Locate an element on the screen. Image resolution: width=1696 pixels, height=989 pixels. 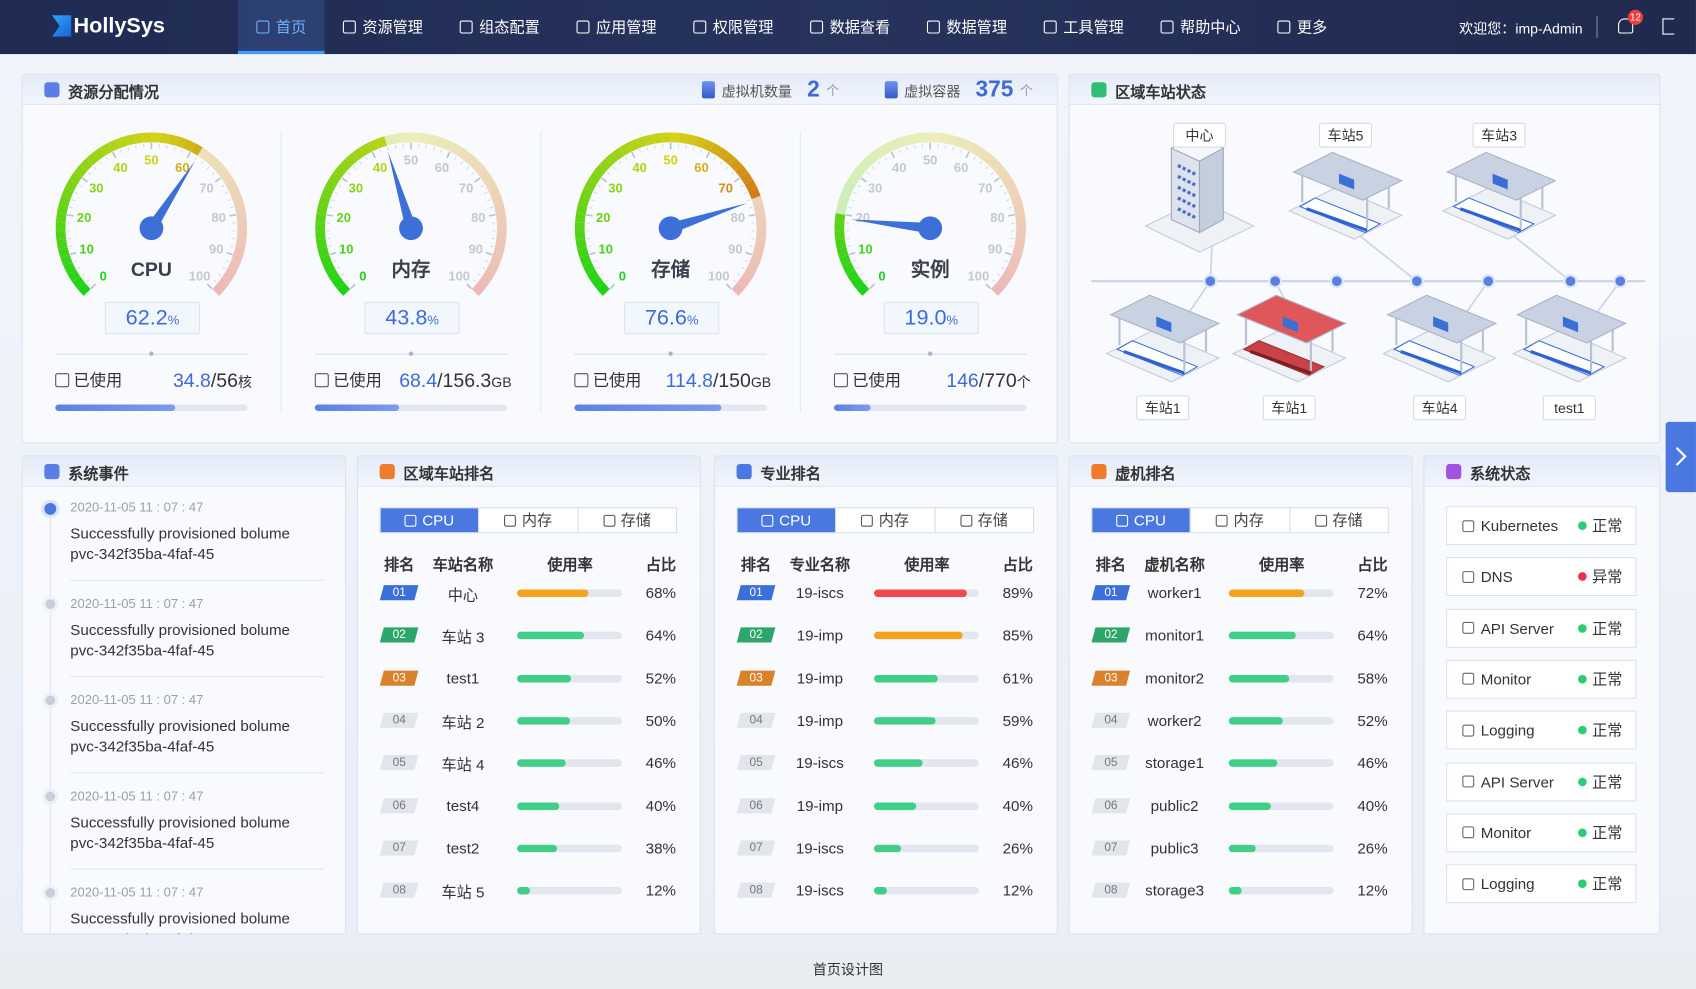
side-toggle is located at coordinates (1680, 457).